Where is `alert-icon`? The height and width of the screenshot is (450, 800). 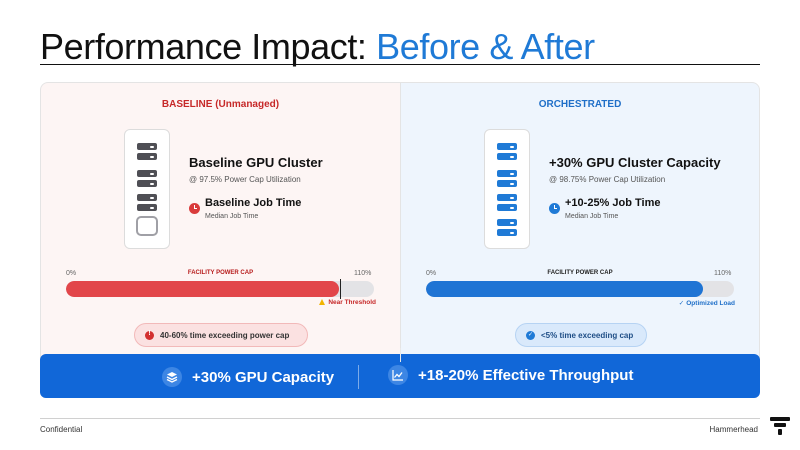
alert-icon is located at coordinates (149, 335).